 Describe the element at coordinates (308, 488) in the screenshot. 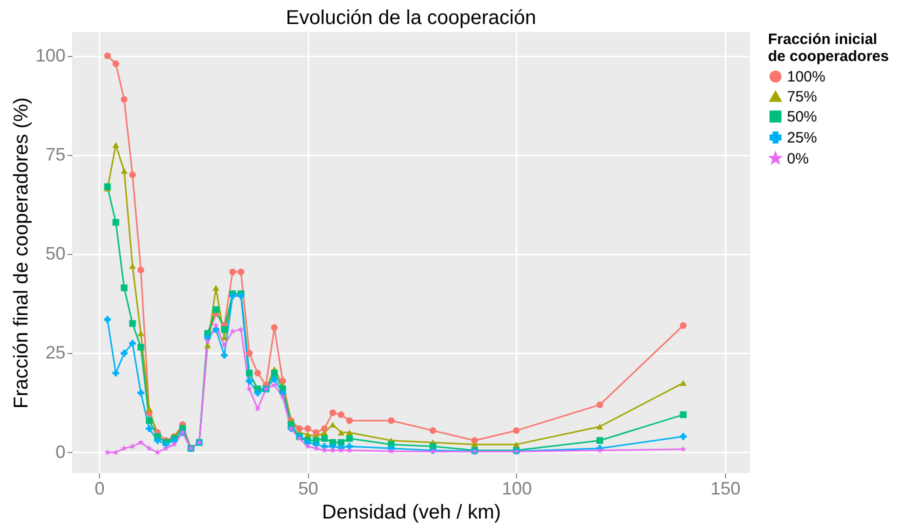

I see `x-tick-label: 50` at that location.